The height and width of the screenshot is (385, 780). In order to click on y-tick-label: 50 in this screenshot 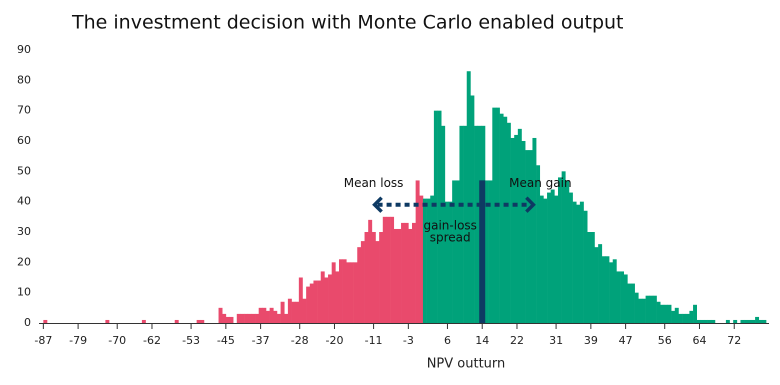, I will do `click(24, 170)`.